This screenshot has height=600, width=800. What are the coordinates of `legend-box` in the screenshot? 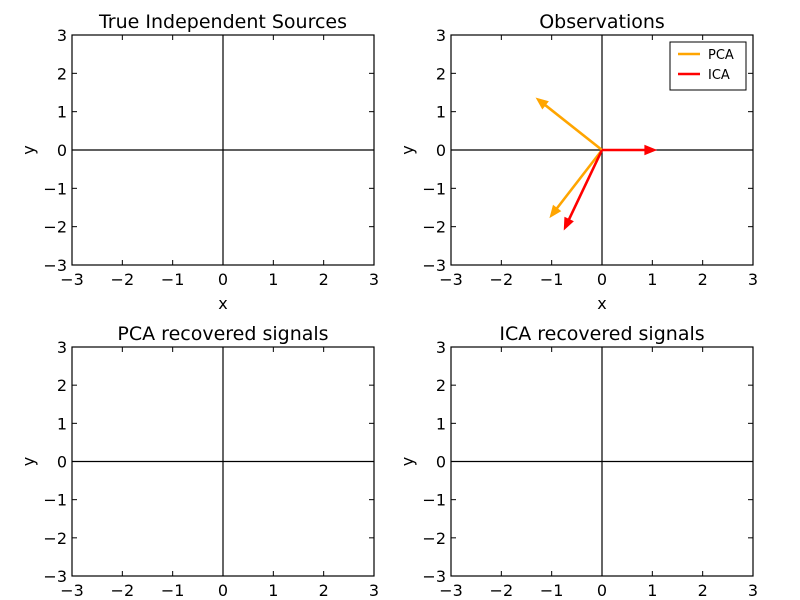 It's located at (708, 66).